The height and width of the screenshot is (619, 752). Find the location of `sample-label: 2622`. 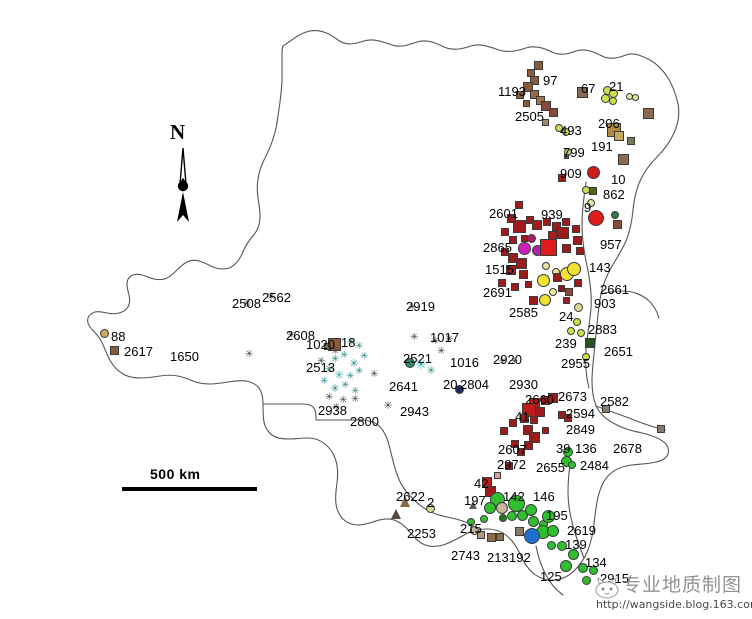

sample-label: 2622 is located at coordinates (410, 496).